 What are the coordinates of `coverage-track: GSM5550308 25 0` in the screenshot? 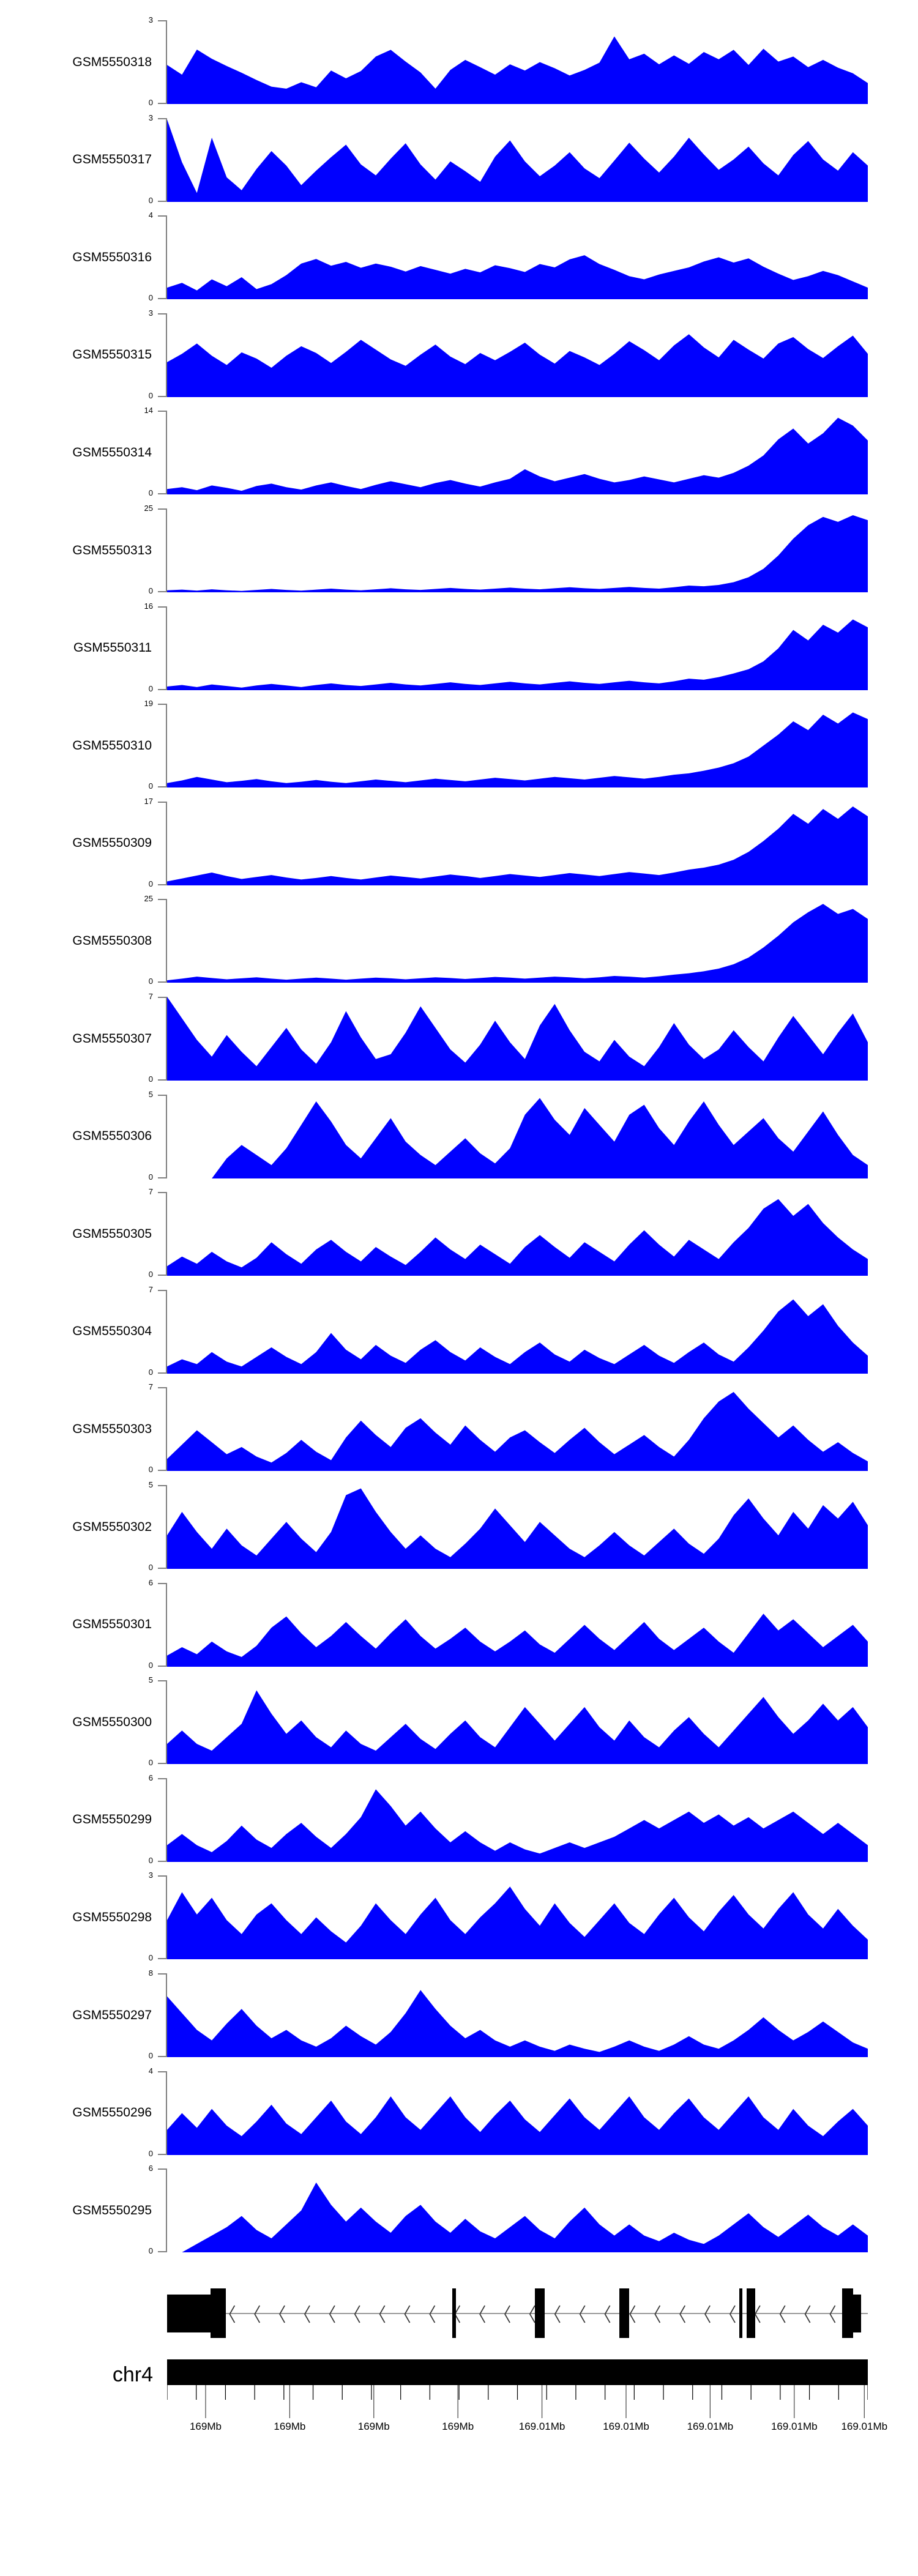 It's located at (459, 946).